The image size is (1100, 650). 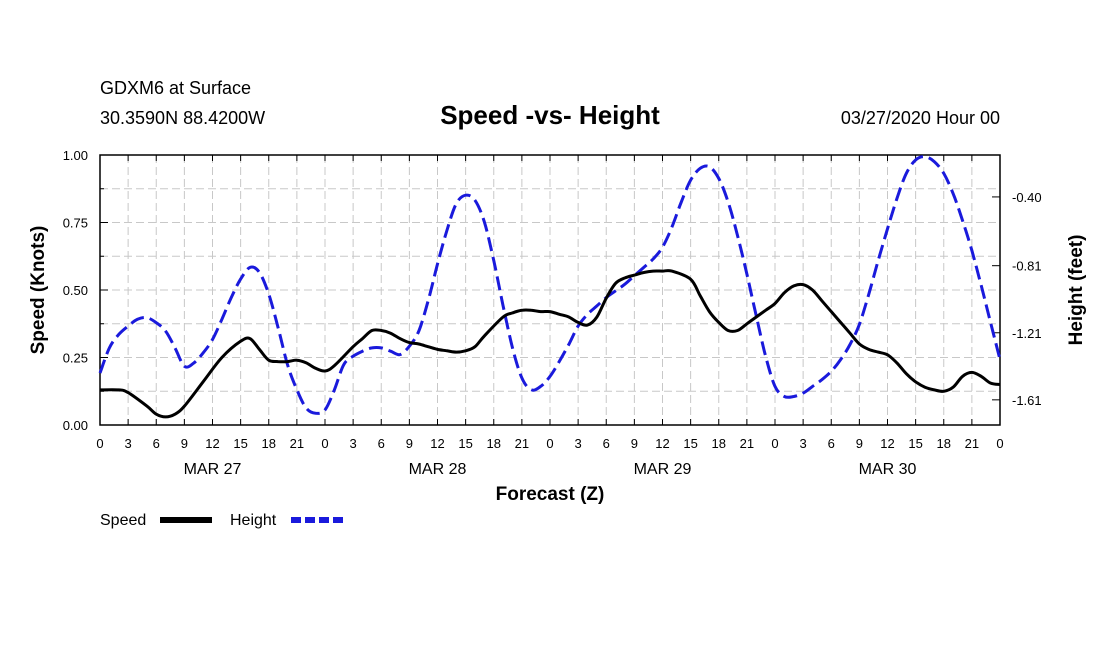 What do you see at coordinates (550, 469) in the screenshot?
I see `date-labels: MAR 27 MAR 28 MAR 29 MAR 30` at bounding box center [550, 469].